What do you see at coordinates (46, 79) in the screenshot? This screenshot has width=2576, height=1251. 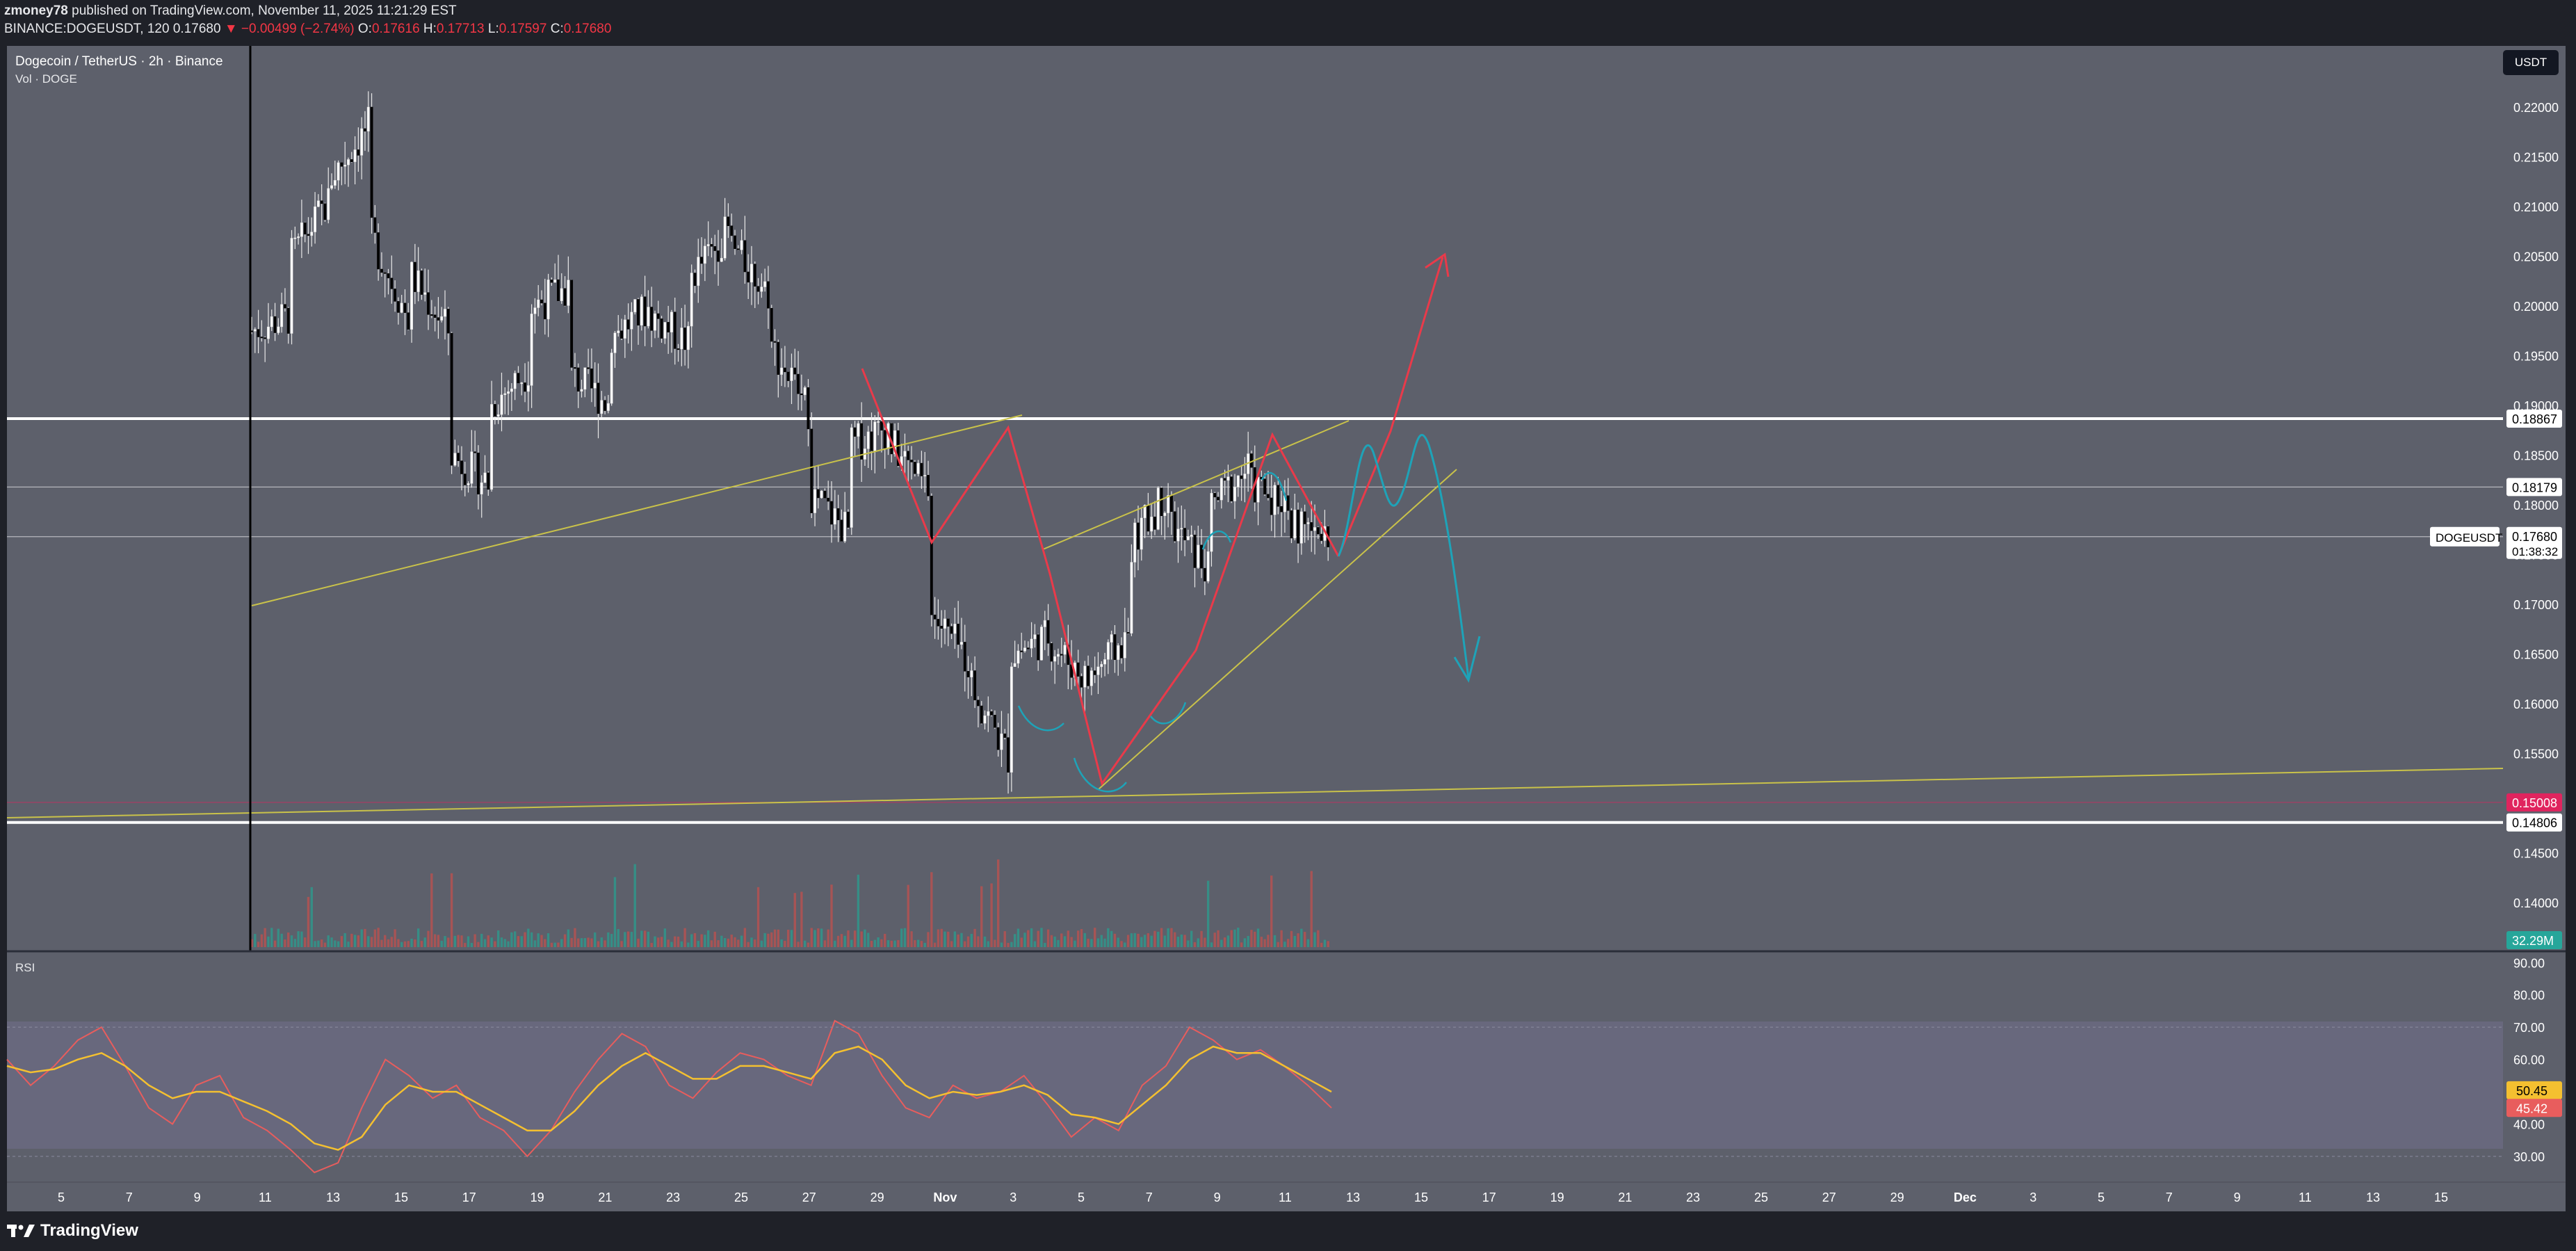 I see `volume-legend: Vol · DOGE` at bounding box center [46, 79].